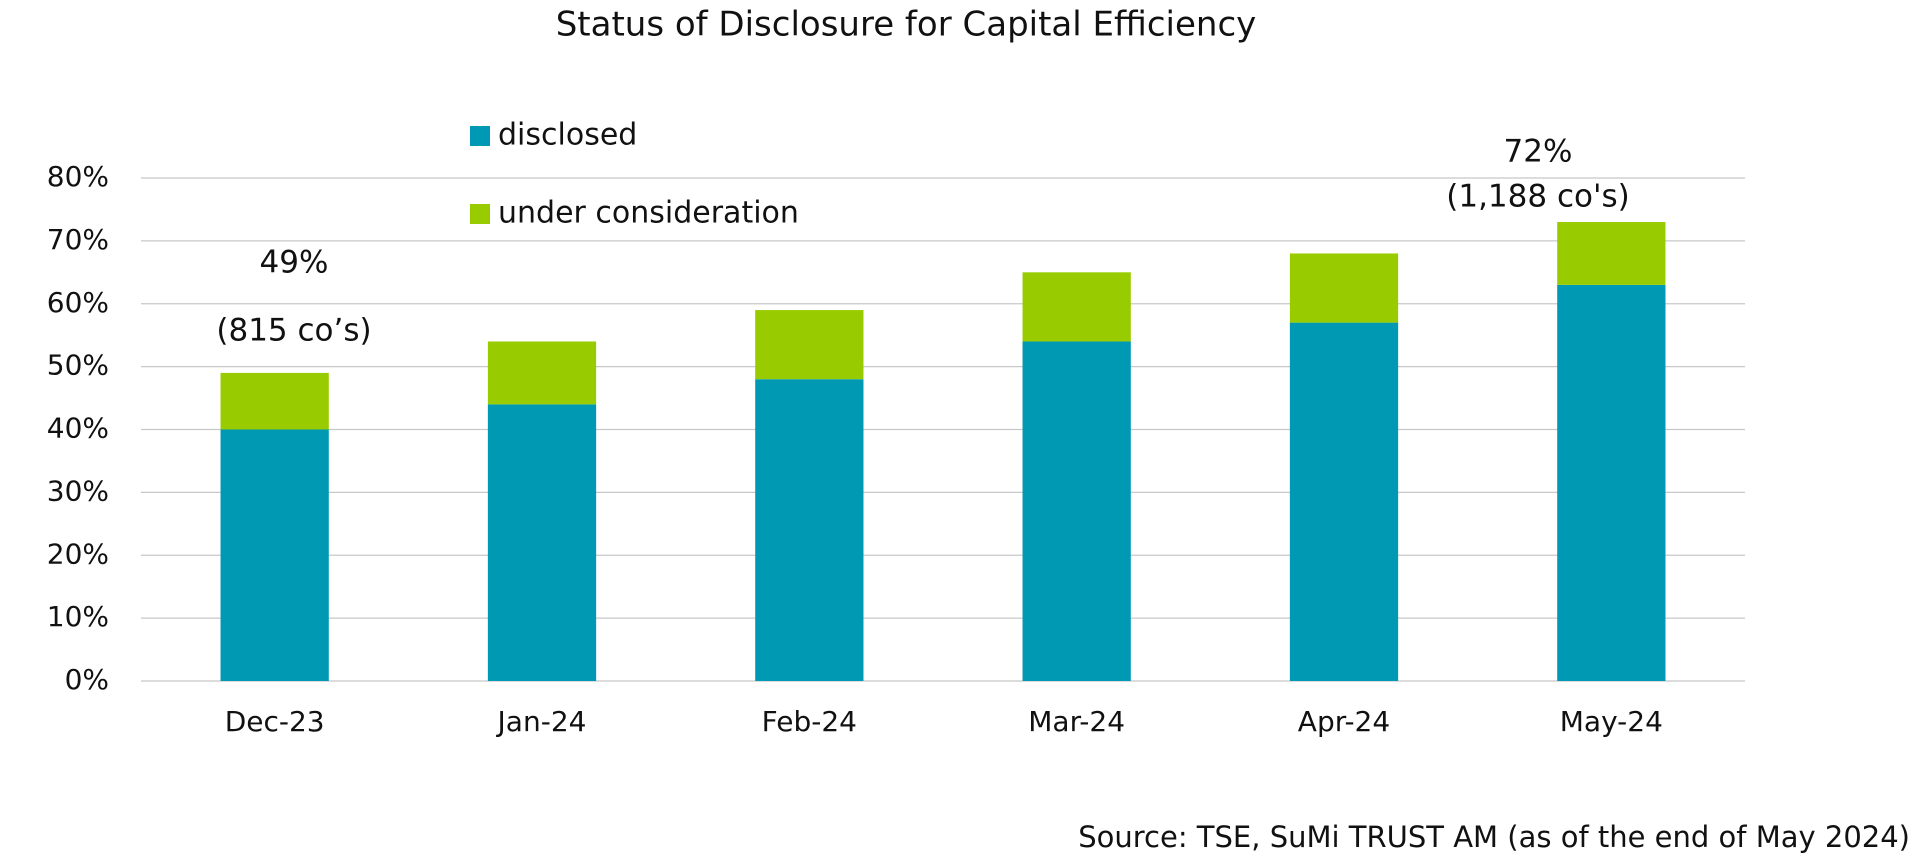  Describe the element at coordinates (275, 721) in the screenshot. I see `x-tick-label: Dec-23` at that location.